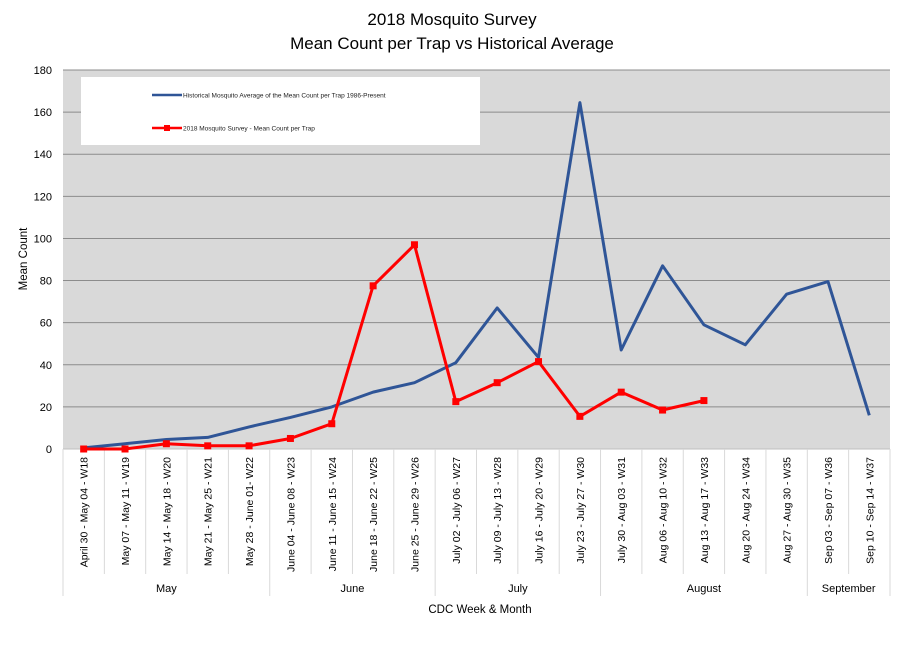 The height and width of the screenshot is (656, 904). Describe the element at coordinates (452, 19) in the screenshot. I see `chart-title: 2018 Mosquito Survey` at that location.